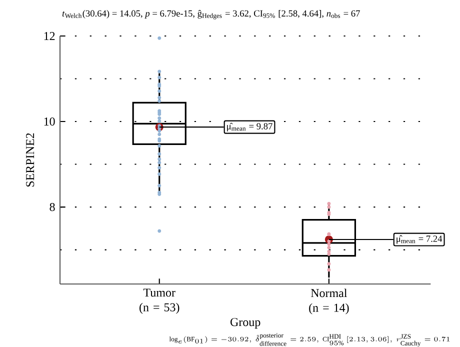 This screenshot has height=347, width=460. I want to click on y-axis-title: SERPINE2, so click(30, 160).